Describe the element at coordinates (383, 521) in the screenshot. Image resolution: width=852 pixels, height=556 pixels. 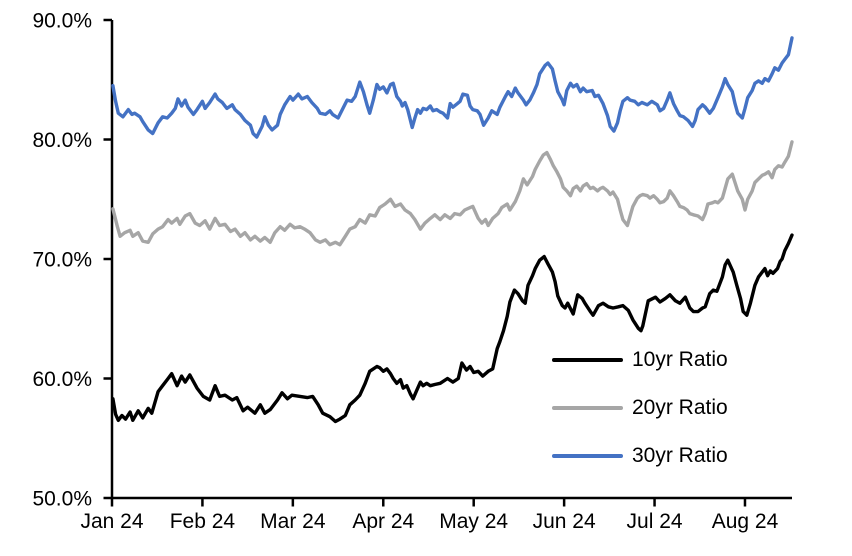
I see `x-axis-tick-label: Apr 24` at that location.